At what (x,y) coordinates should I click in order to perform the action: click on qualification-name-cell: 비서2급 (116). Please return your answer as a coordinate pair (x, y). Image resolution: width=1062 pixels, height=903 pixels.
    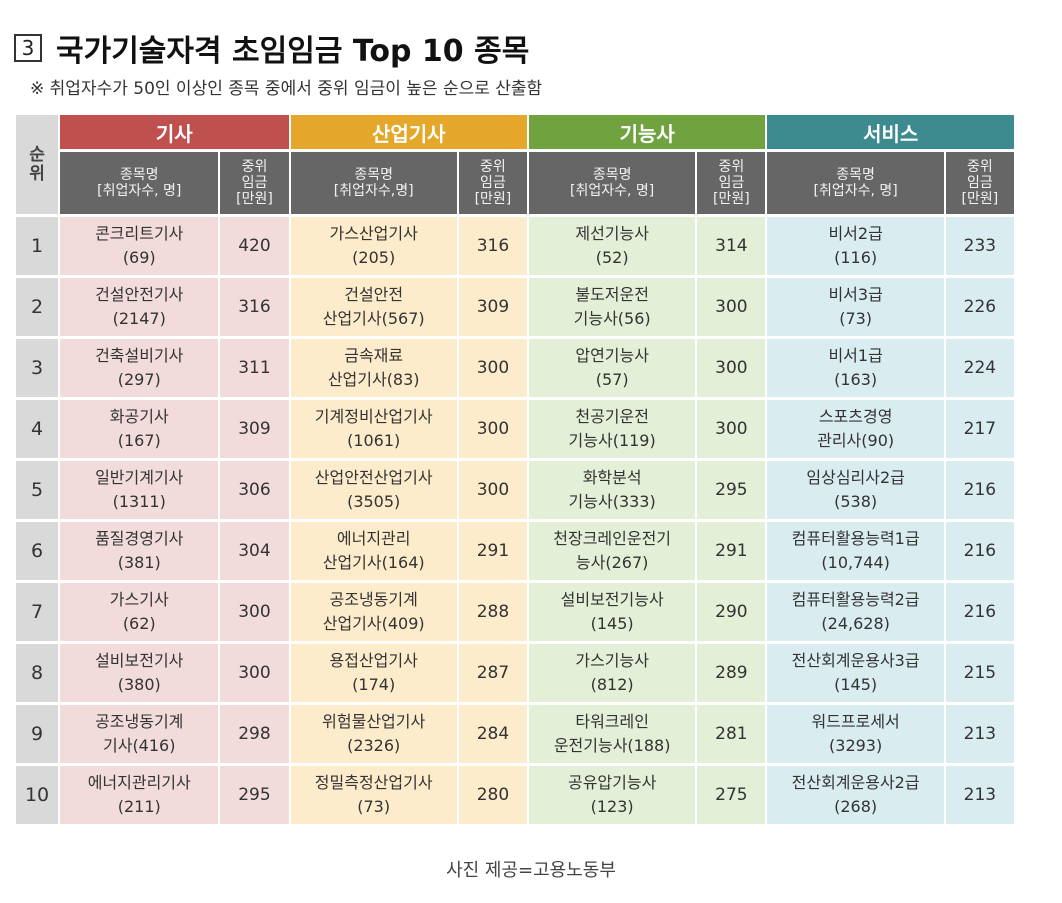
    Looking at the image, I should click on (855, 246).